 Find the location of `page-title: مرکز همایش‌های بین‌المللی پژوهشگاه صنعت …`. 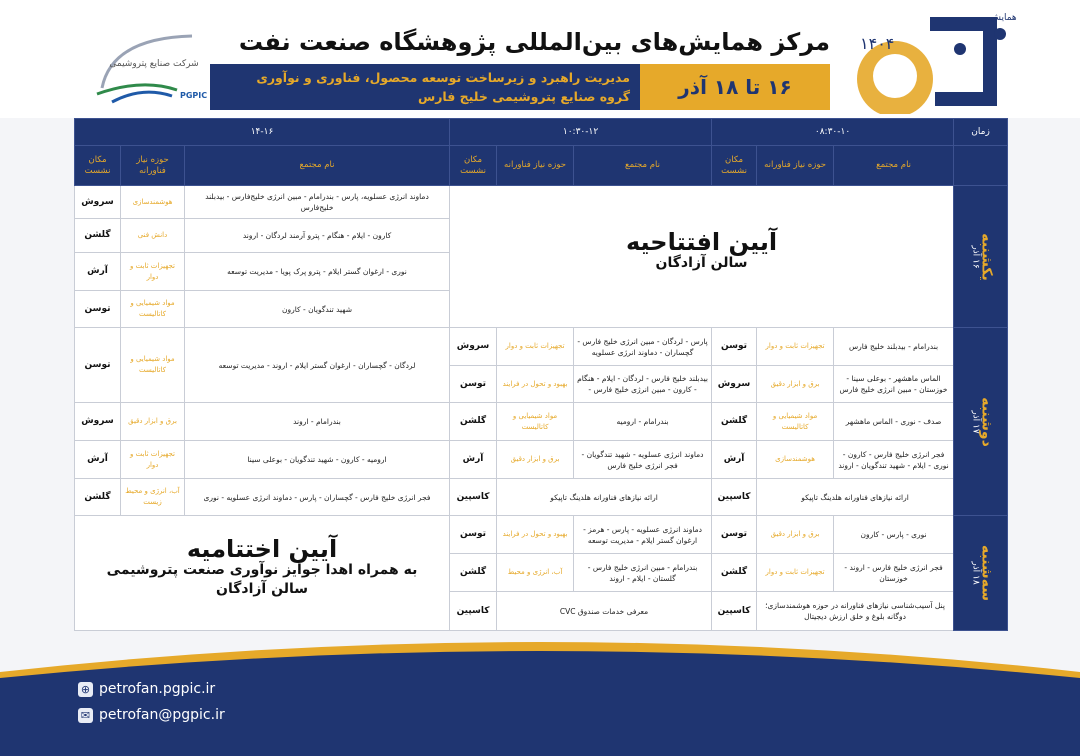

page-title: مرکز همایش‌های بین‌المللی پژوهشگاه صنعت … is located at coordinates (534, 42).